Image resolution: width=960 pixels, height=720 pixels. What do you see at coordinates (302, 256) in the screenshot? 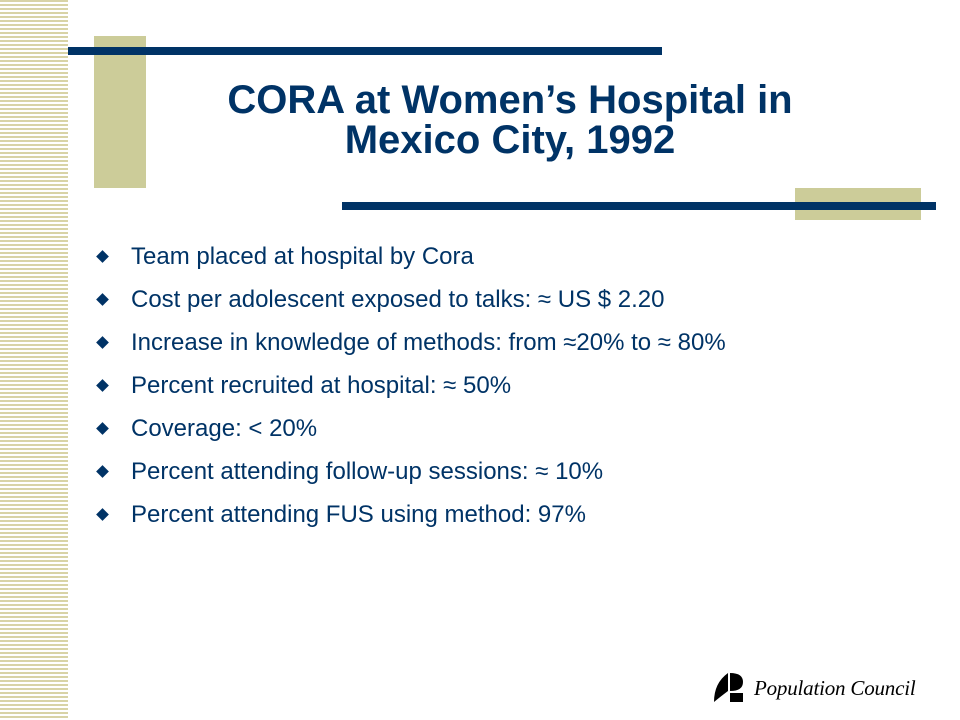
I see `bullet-text: Team placed at hospital by Cora` at bounding box center [302, 256].